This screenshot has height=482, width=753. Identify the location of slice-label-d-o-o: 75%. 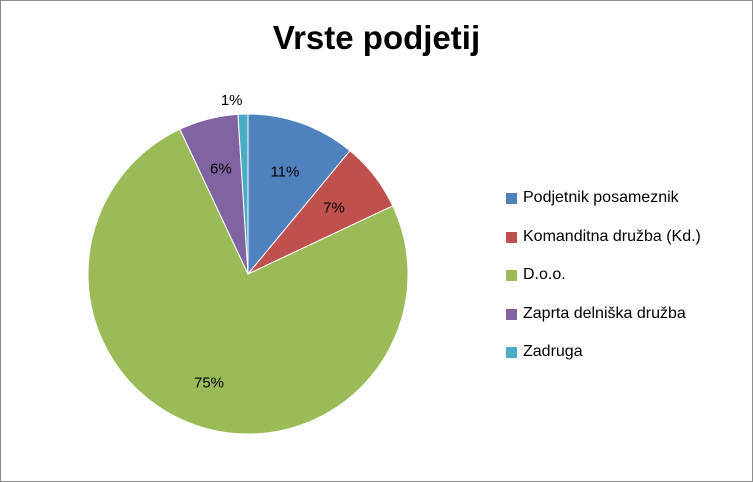
(209, 382).